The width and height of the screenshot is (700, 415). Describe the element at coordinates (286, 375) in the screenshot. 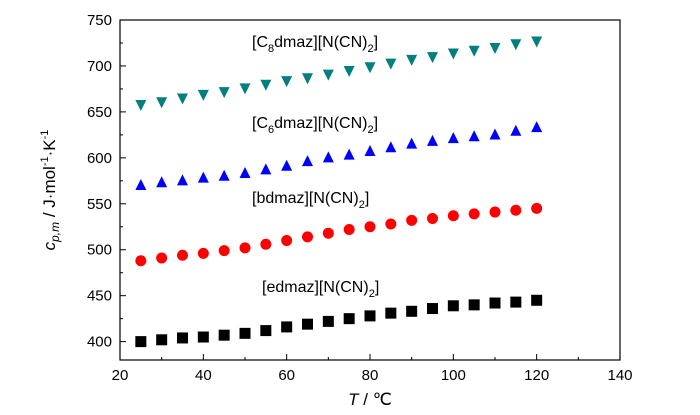

I see `x-tick-label: 60` at that location.